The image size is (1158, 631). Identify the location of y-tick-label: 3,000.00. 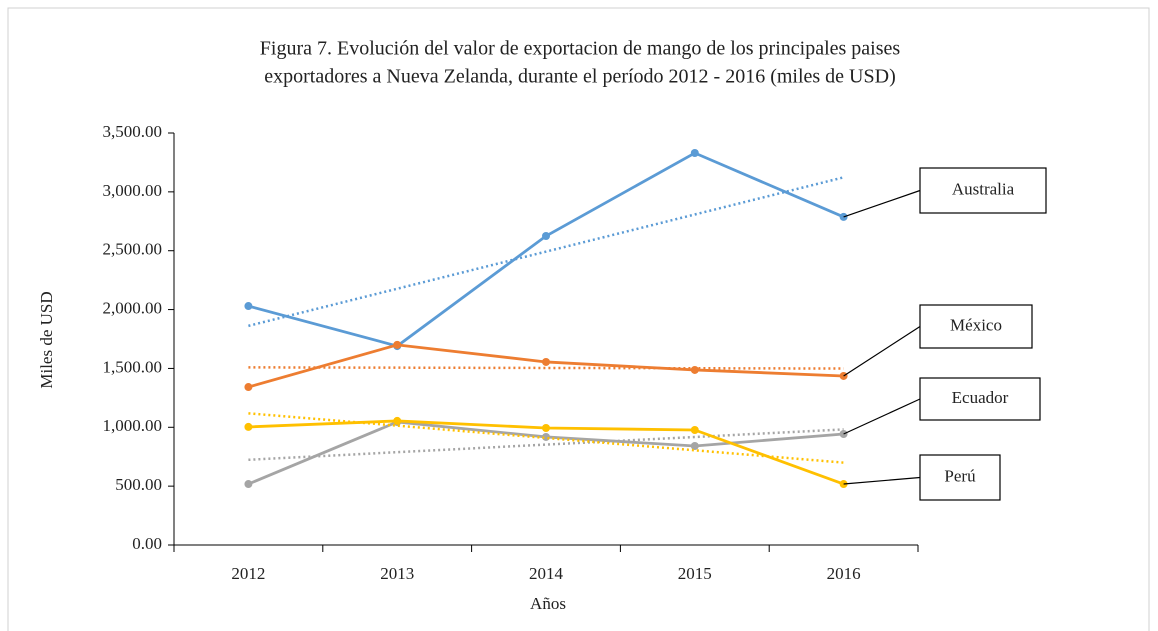
(133, 190).